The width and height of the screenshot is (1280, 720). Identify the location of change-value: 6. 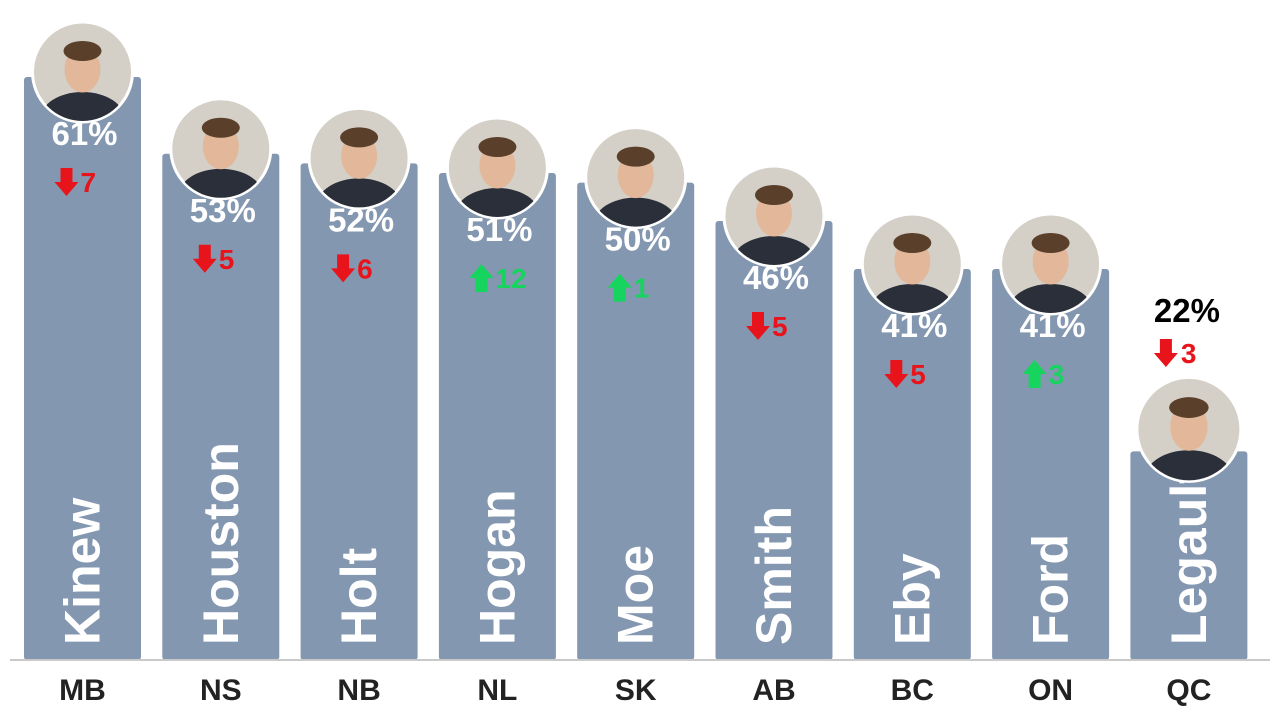
(365, 268).